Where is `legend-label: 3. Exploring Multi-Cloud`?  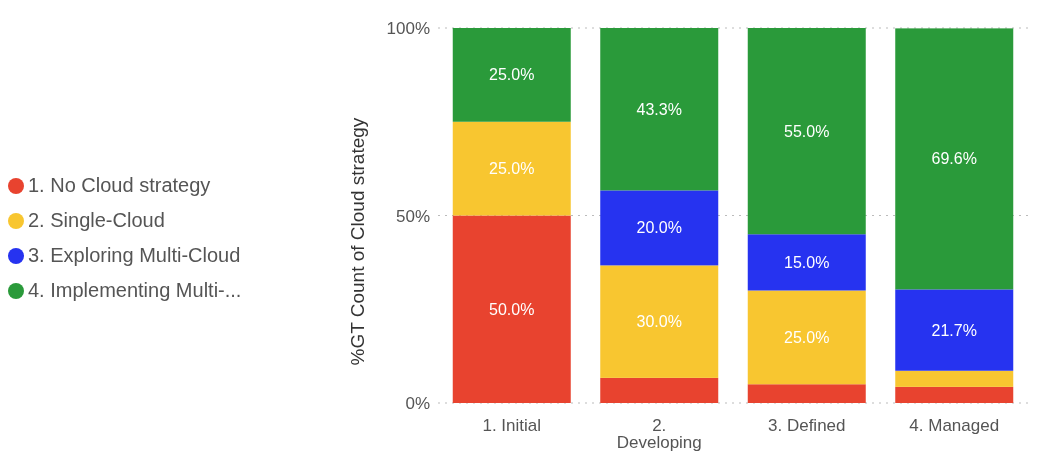
legend-label: 3. Exploring Multi-Cloud is located at coordinates (134, 255).